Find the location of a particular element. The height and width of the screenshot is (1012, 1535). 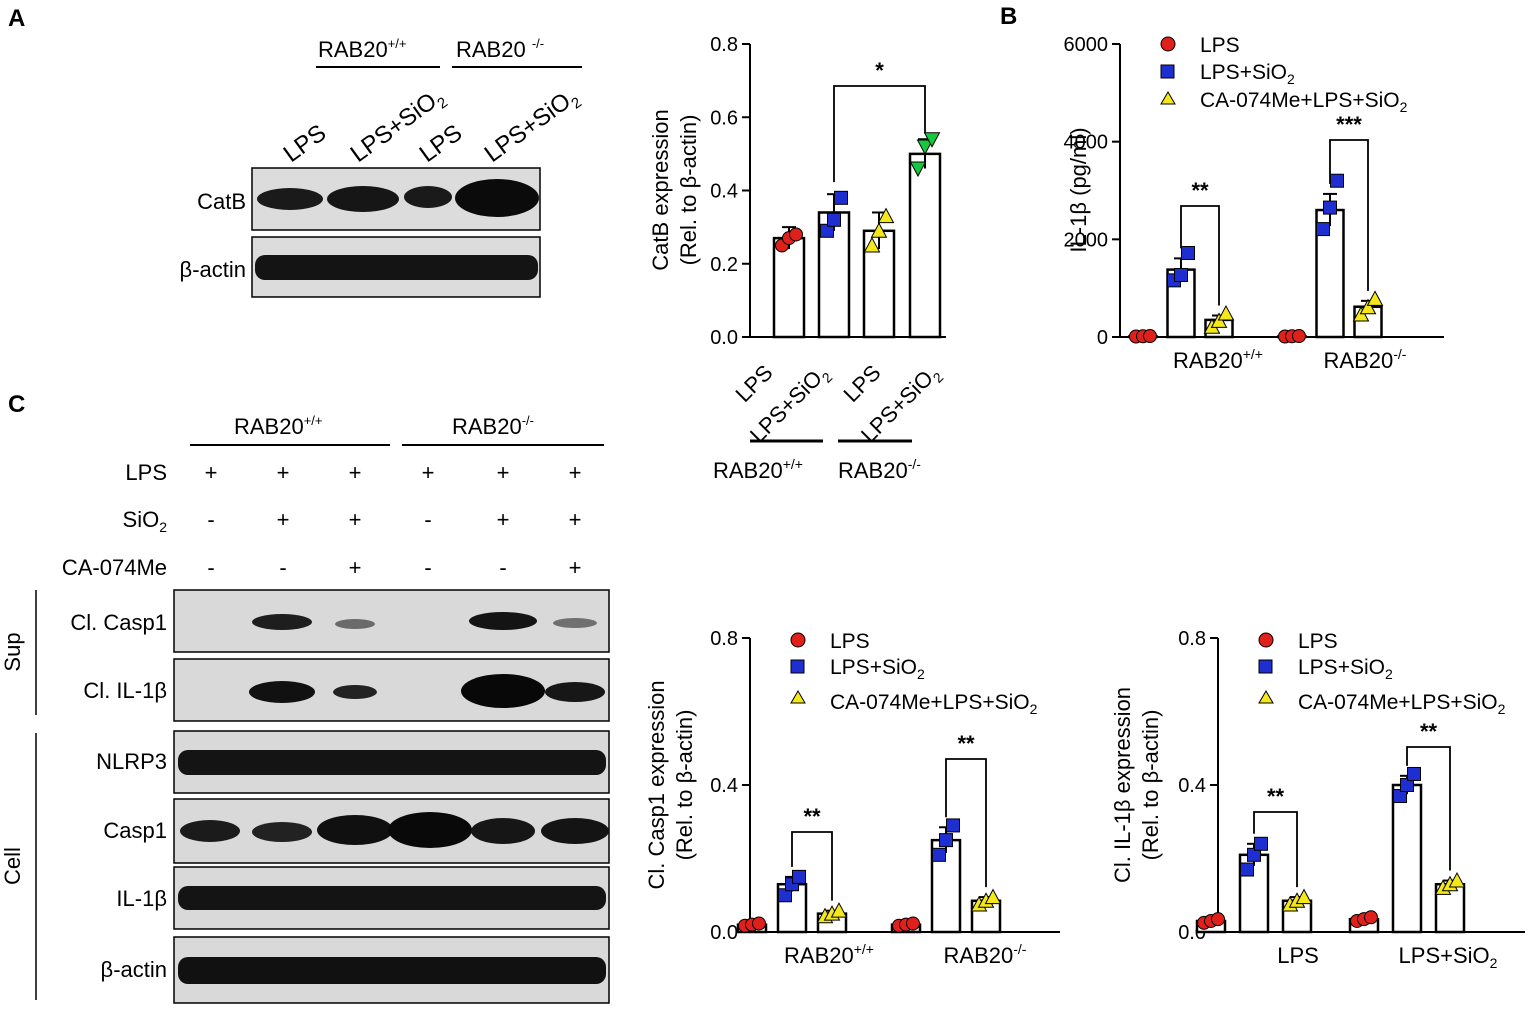

y-tick-label: 0.2 is located at coordinates (724, 265).